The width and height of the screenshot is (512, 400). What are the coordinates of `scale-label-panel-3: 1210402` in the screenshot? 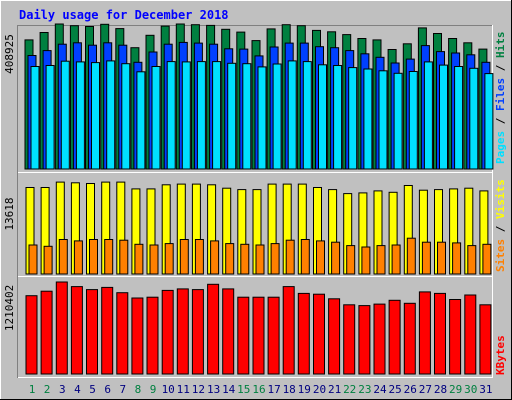 It's located at (9, 308).